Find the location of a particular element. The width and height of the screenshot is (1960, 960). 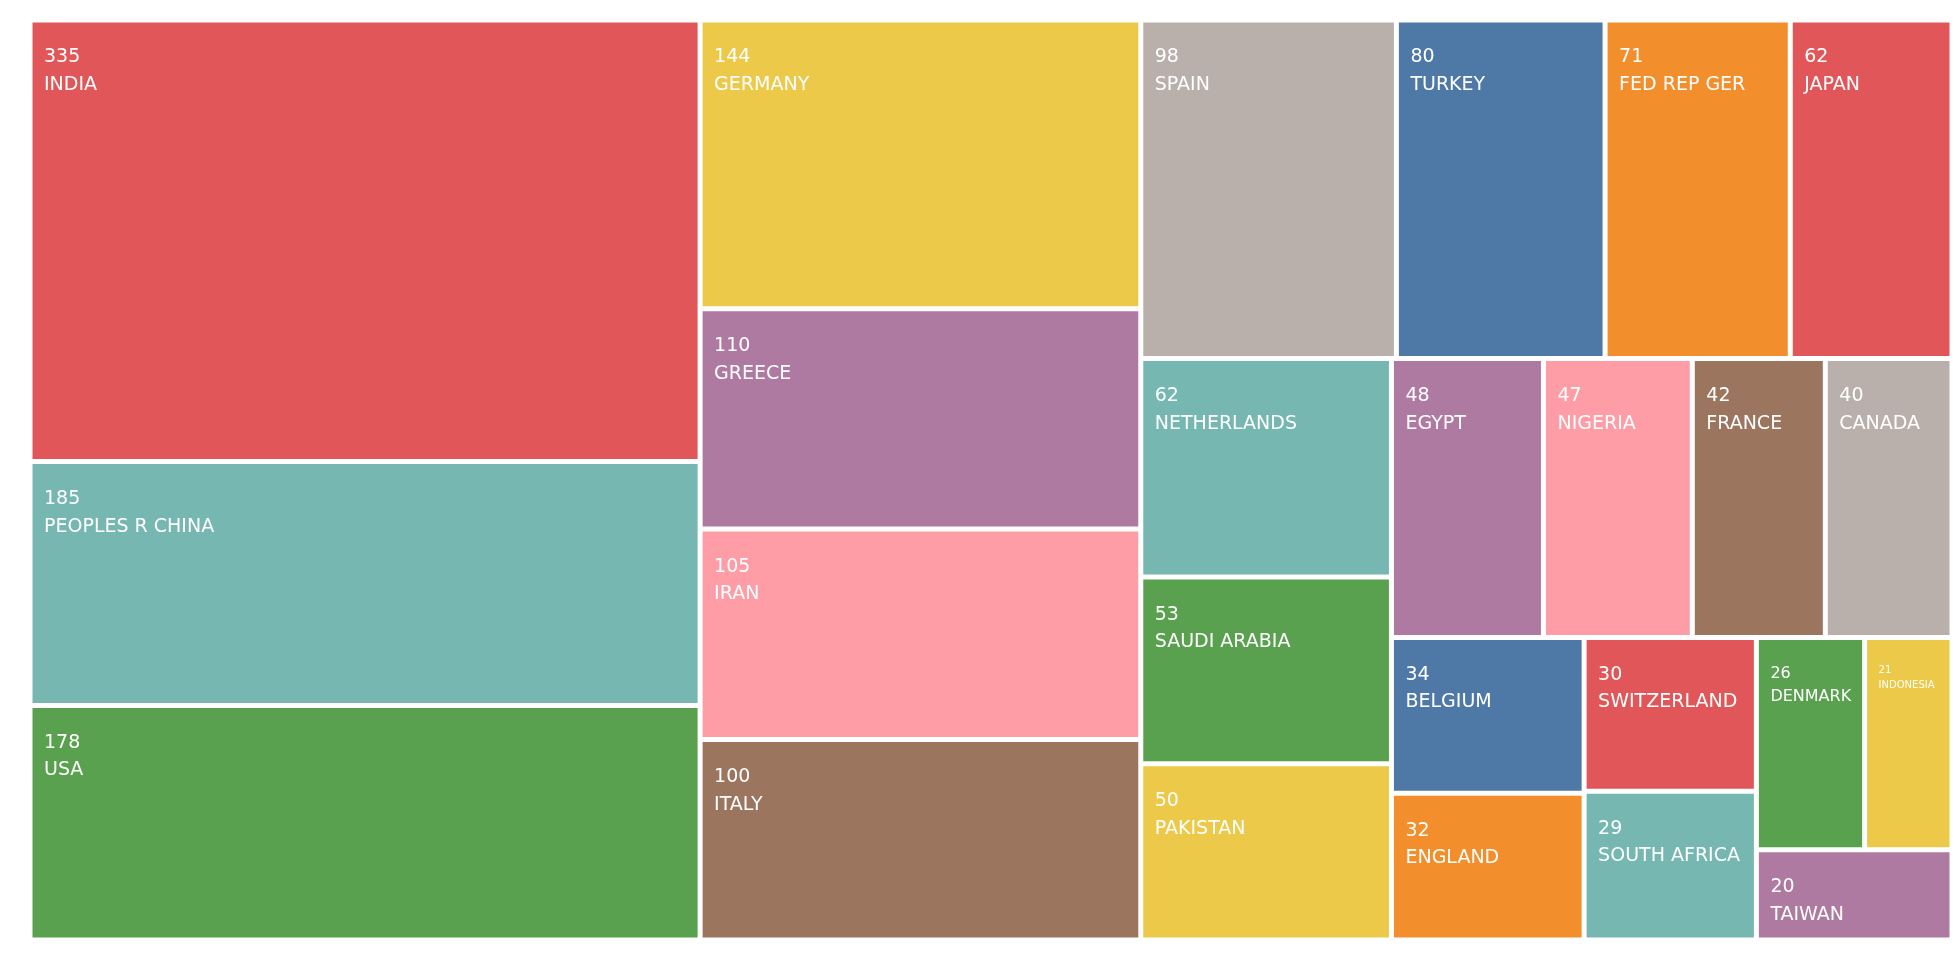

category-label: ITALY is located at coordinates (738, 802).